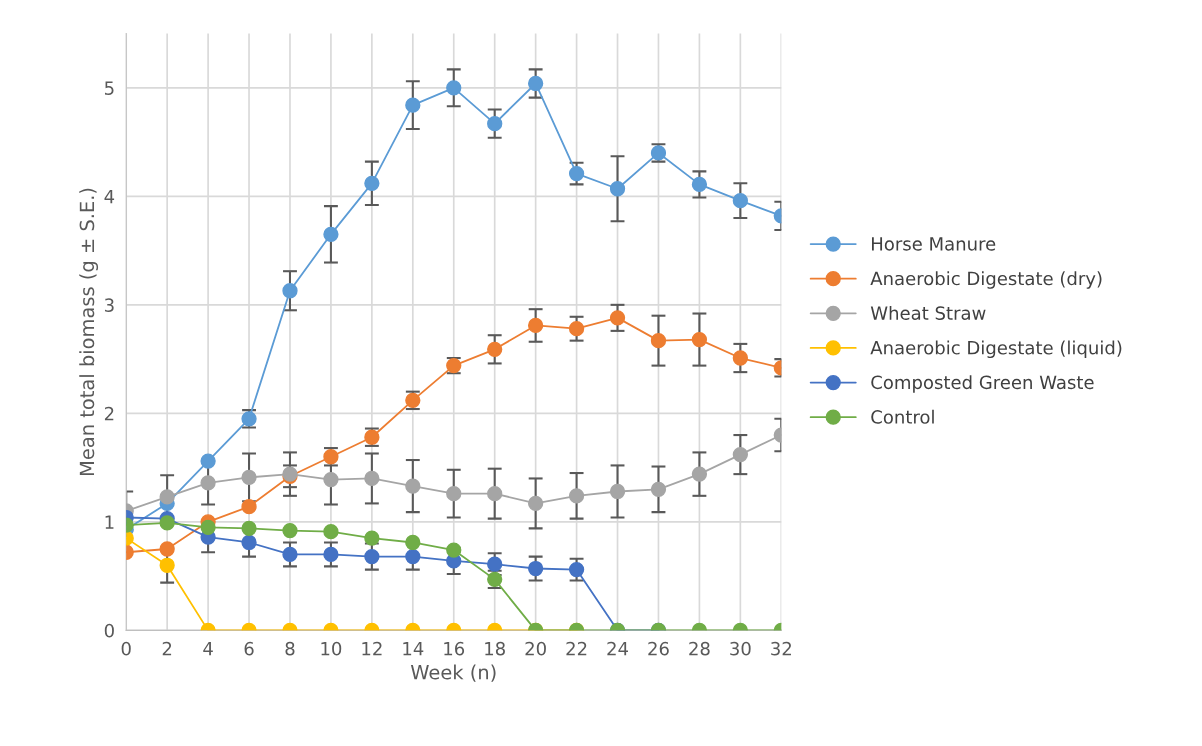 The image size is (1202, 746). I want to click on legend-label: Composted Green Waste, so click(982, 384).